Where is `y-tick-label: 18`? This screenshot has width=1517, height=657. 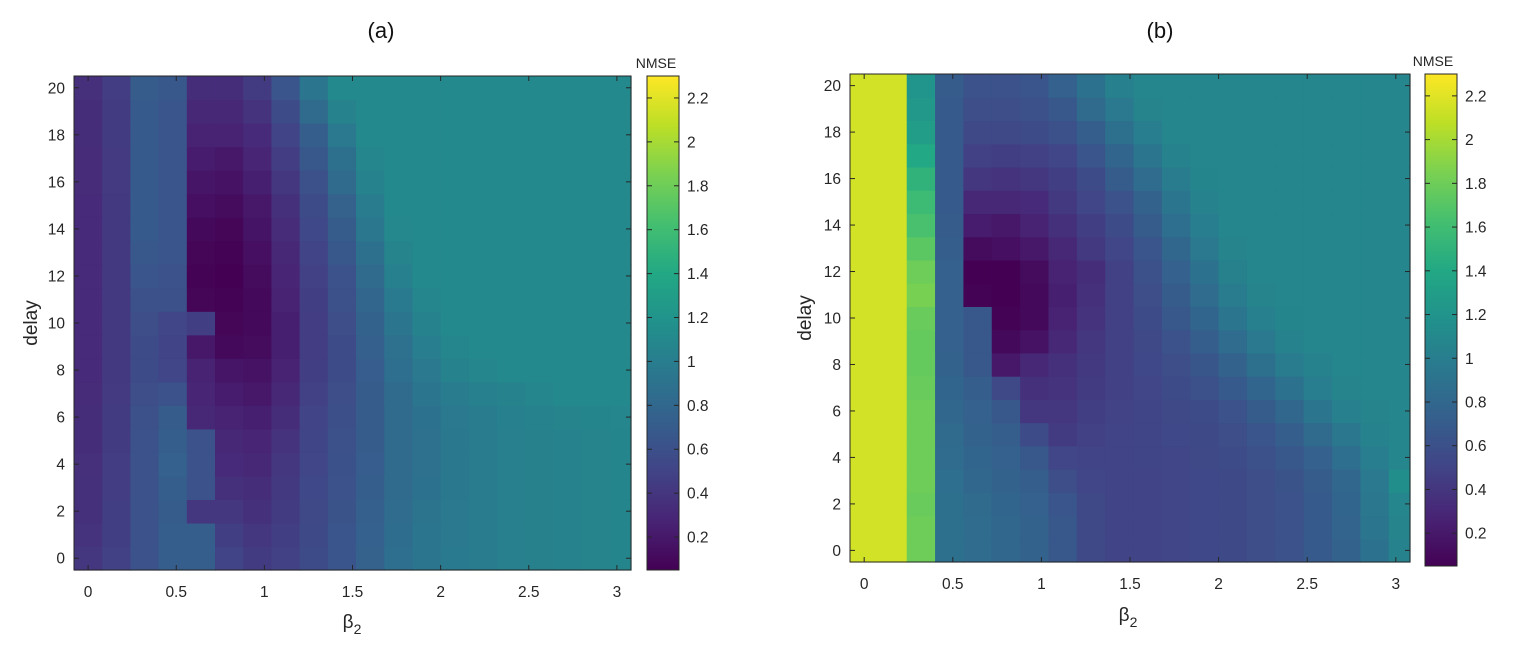 y-tick-label: 18 is located at coordinates (832, 133).